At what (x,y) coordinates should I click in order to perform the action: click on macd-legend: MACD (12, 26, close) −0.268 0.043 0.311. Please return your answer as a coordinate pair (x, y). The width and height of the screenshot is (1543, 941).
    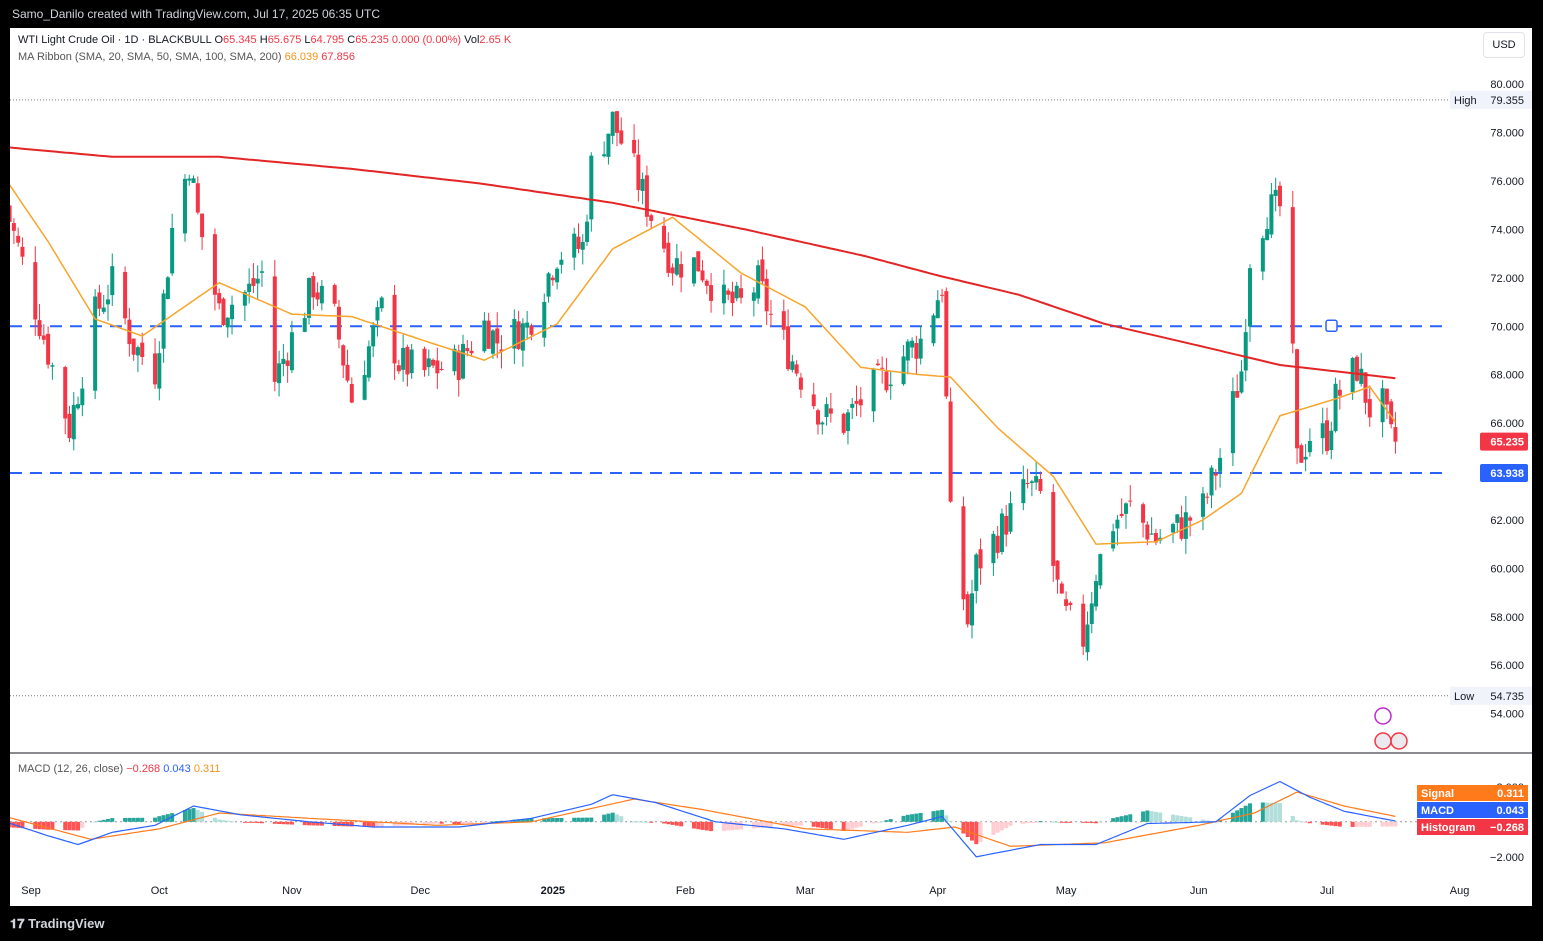
    Looking at the image, I should click on (119, 769).